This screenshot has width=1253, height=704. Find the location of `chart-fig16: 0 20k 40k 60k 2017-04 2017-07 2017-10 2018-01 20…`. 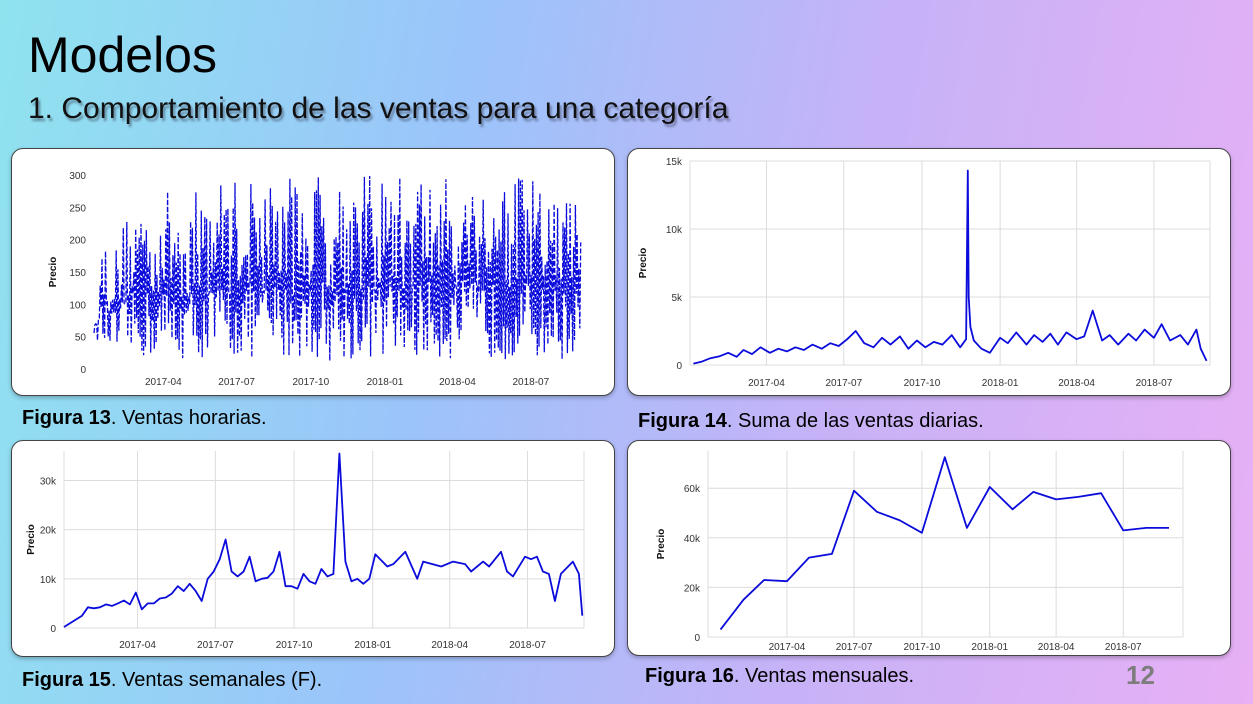

chart-fig16: 0 20k 40k 60k 2017-04 2017-07 2017-10 2018-01 20… is located at coordinates (920, 552).